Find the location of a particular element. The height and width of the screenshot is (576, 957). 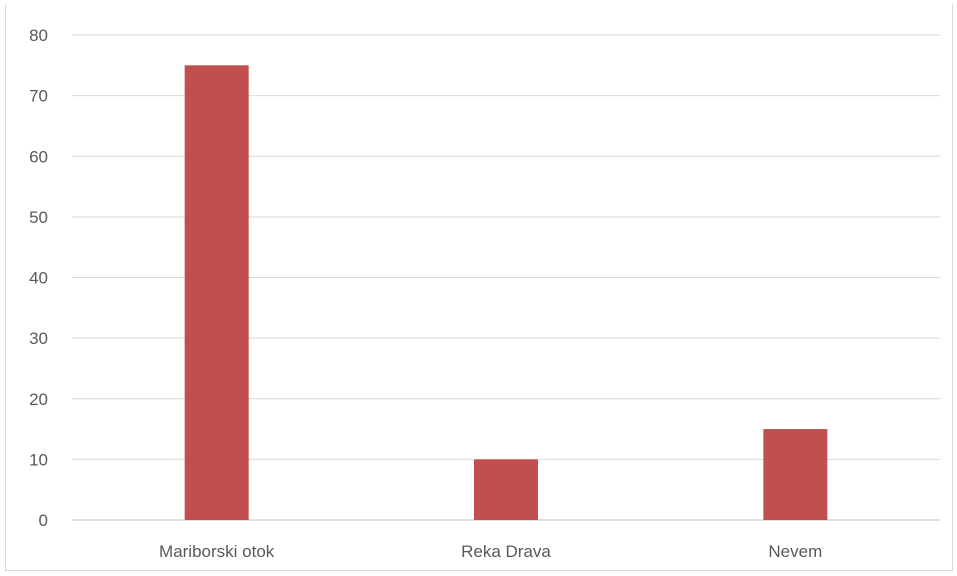

y-tick-label: 70 is located at coordinates (38, 96).